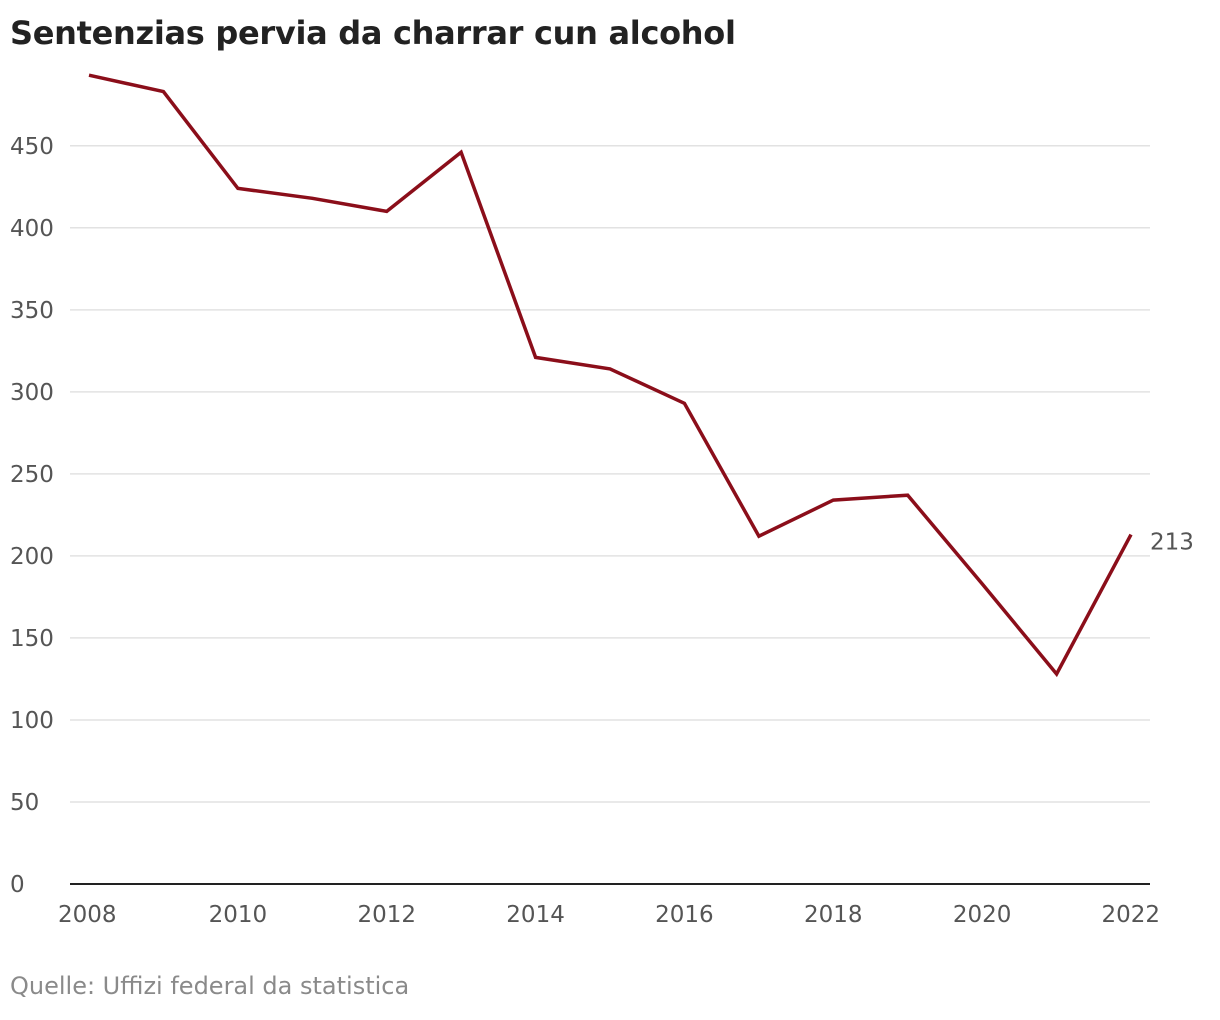 The height and width of the screenshot is (1020, 1220). I want to click on chart-title: Sentenzias pervia da charrar cun alcohol, so click(373, 33).